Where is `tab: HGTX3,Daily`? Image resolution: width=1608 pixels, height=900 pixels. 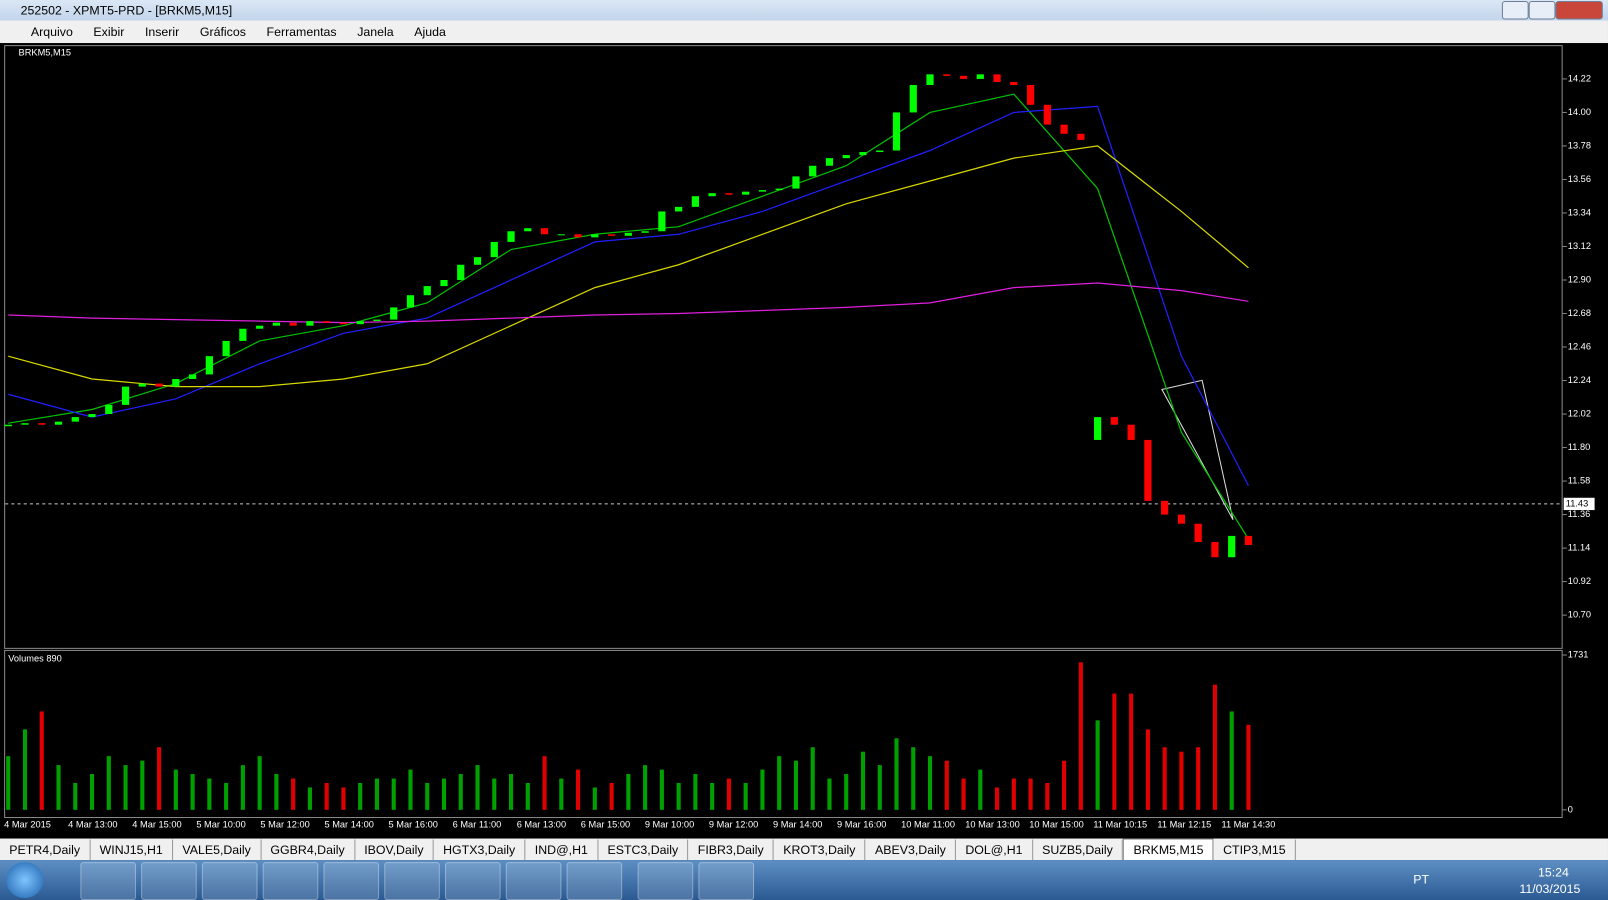
tab: HGTX3,Daily is located at coordinates (480, 850).